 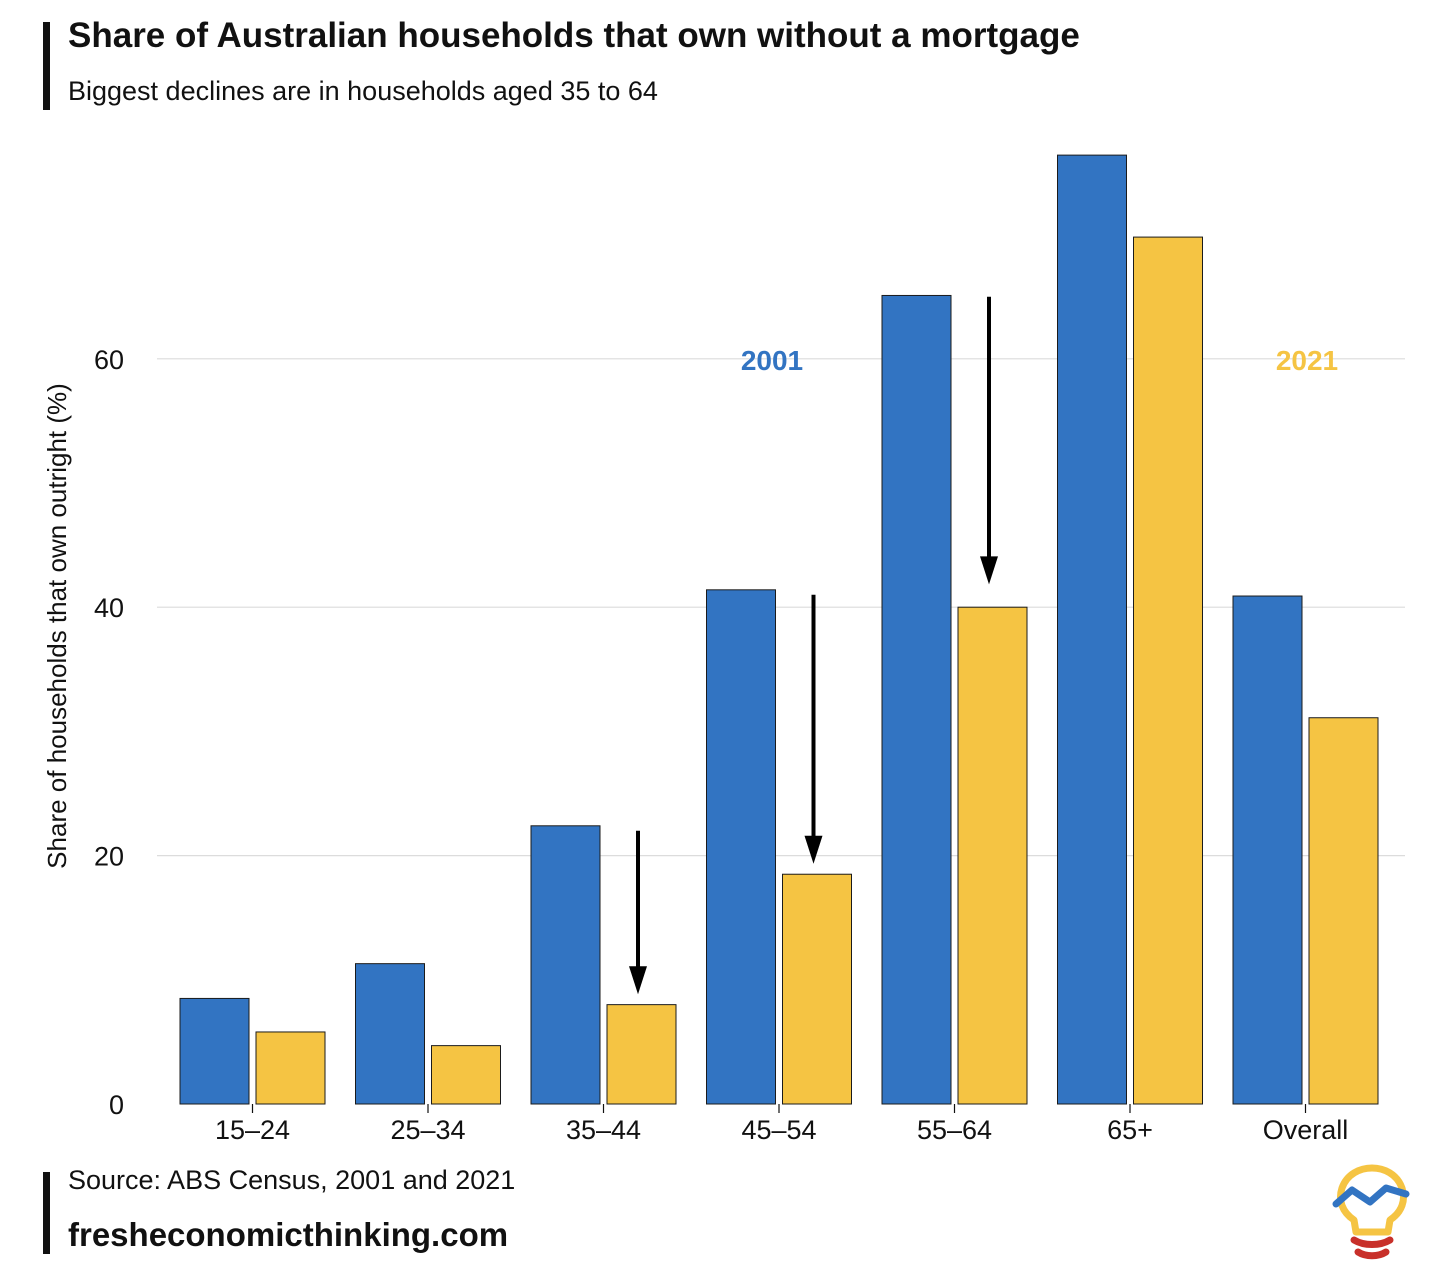 What do you see at coordinates (46, 66) in the screenshot?
I see `title-accent-bar` at bounding box center [46, 66].